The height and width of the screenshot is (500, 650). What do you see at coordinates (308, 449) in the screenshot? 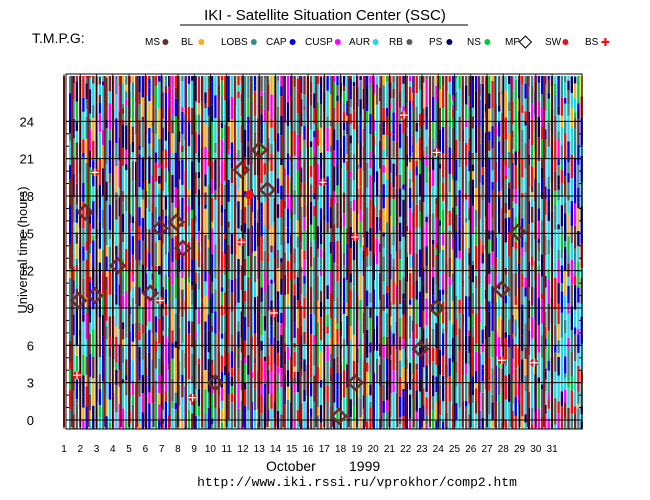
I see `x-tick-label: 16` at bounding box center [308, 449].